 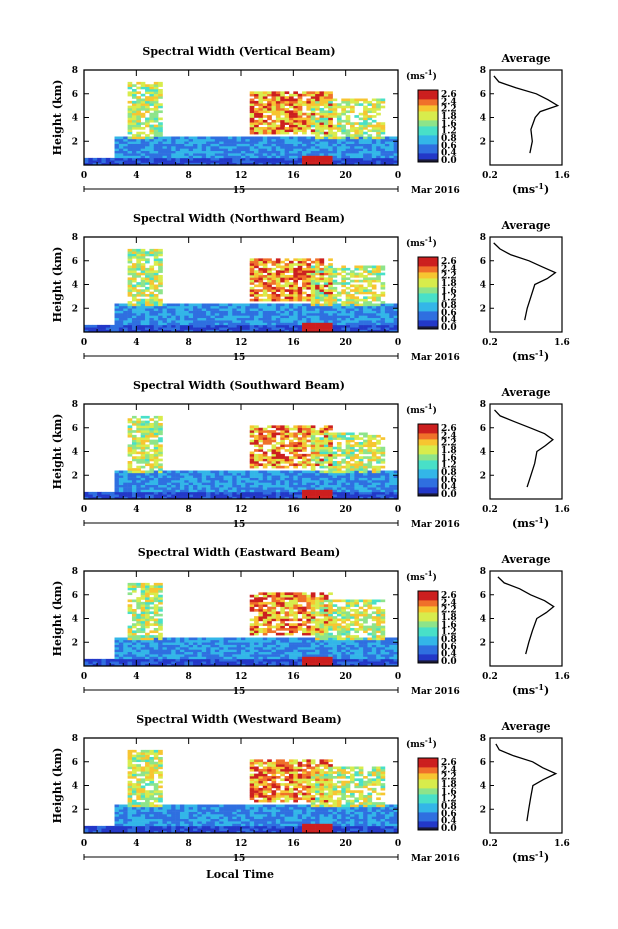 What do you see at coordinates (293, 510) in the screenshot?
I see `x-tick-label: 16` at bounding box center [293, 510].